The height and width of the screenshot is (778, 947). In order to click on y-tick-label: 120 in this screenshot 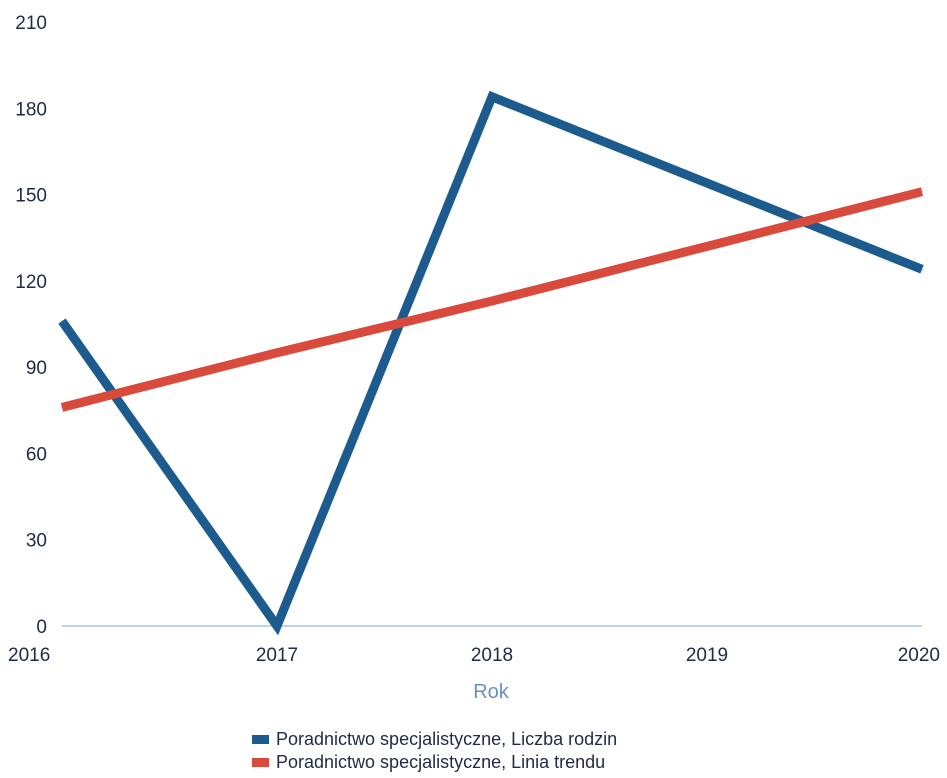, I will do `click(31, 282)`.